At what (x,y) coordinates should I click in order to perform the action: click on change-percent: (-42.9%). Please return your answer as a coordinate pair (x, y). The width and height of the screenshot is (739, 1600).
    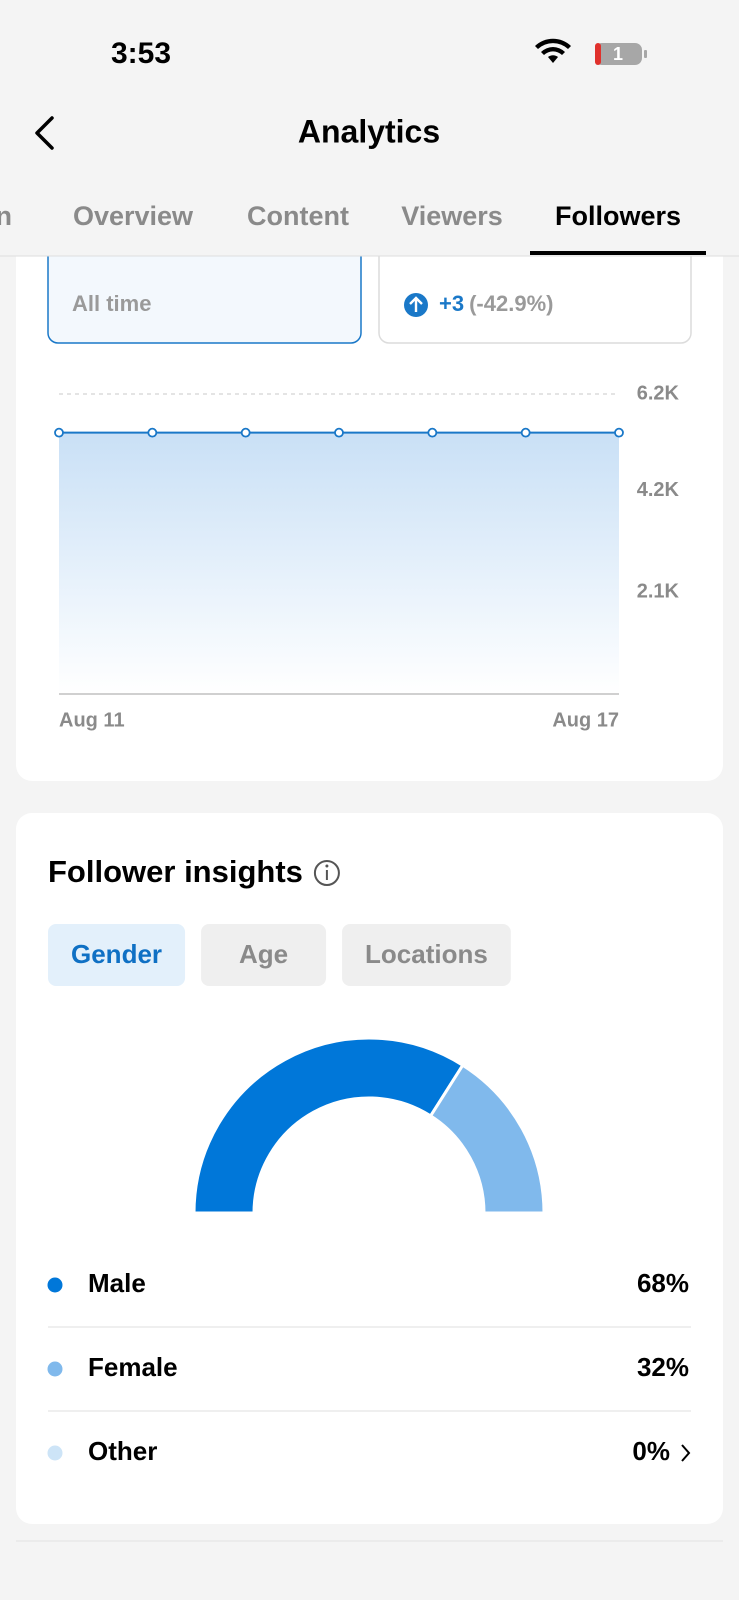
    Looking at the image, I should click on (511, 303).